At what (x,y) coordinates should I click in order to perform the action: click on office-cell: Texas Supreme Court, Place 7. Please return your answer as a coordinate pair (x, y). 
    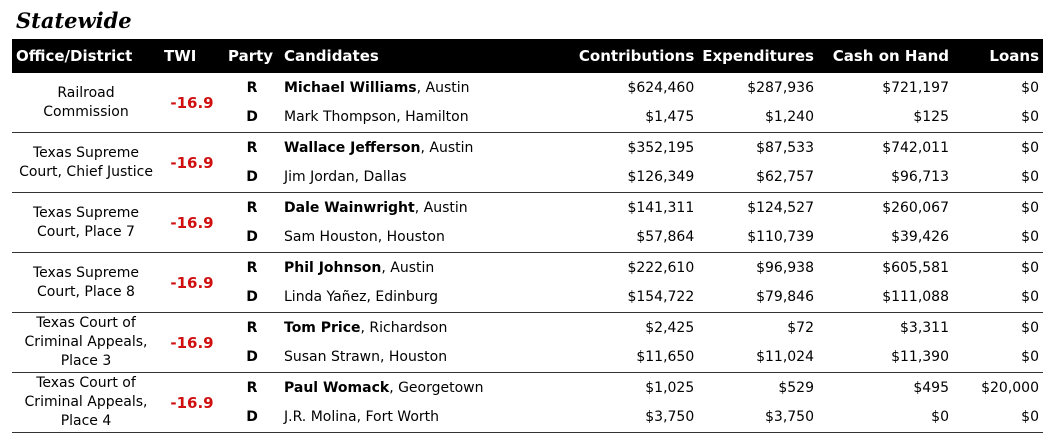
    Looking at the image, I should click on (86, 222).